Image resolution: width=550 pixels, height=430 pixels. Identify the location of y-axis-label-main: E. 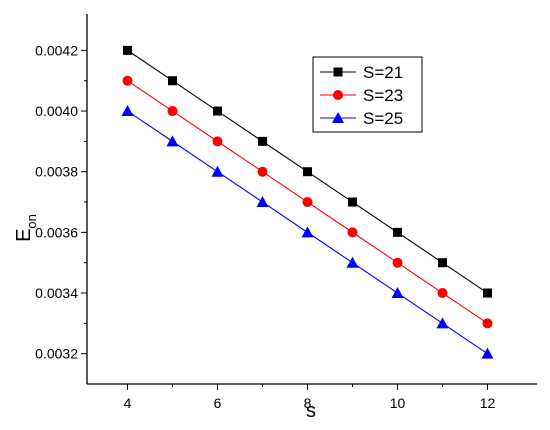
(24, 235).